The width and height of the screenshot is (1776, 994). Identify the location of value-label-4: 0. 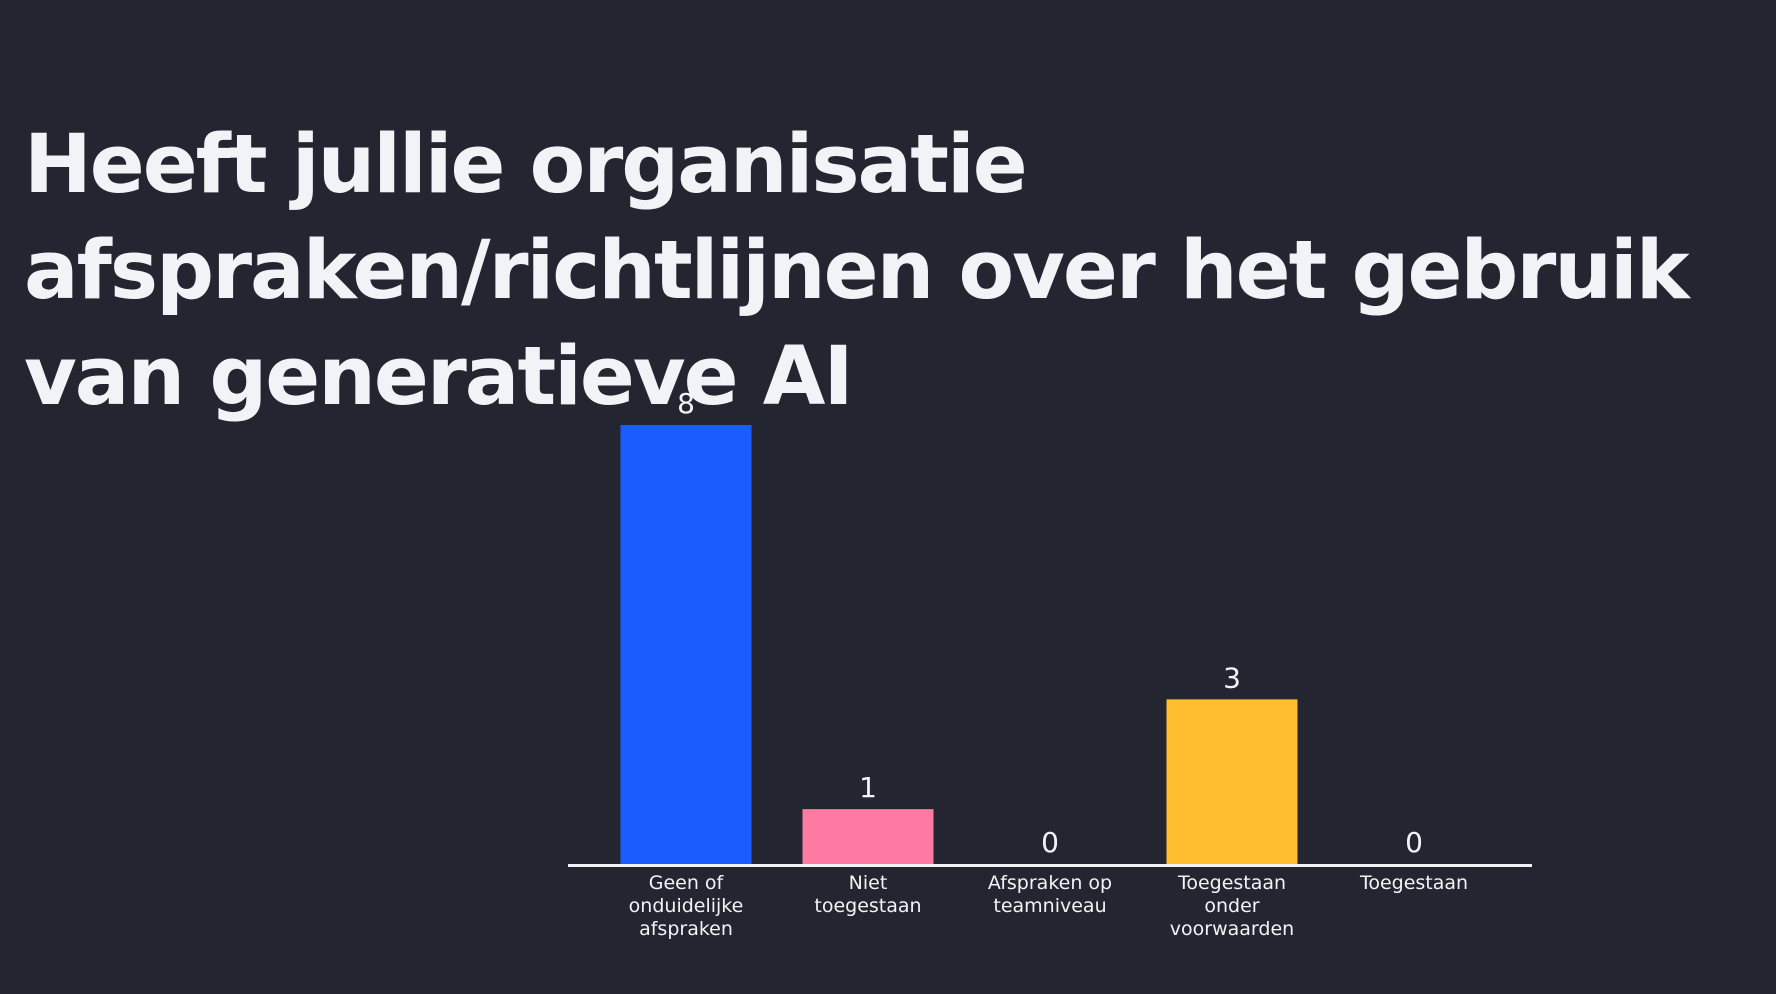
(1414, 842).